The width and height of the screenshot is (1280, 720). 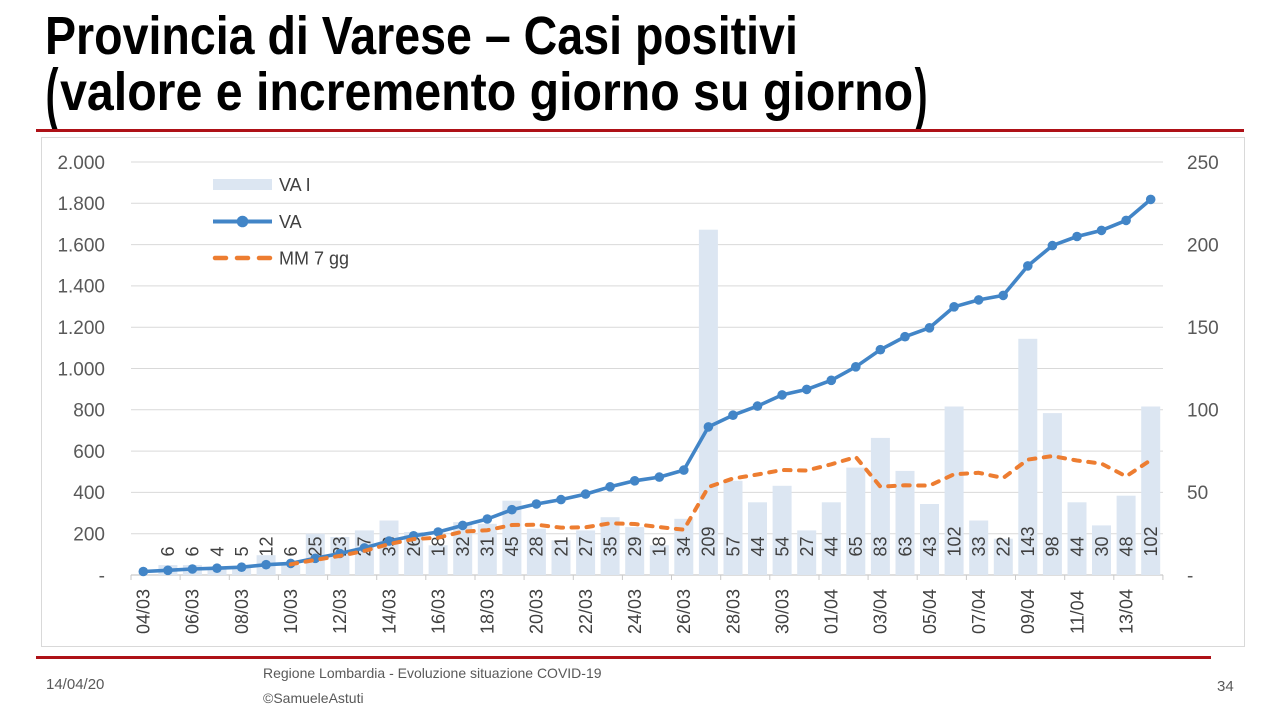 I want to click on svg-text: 09/04, so click(x=1028, y=611).